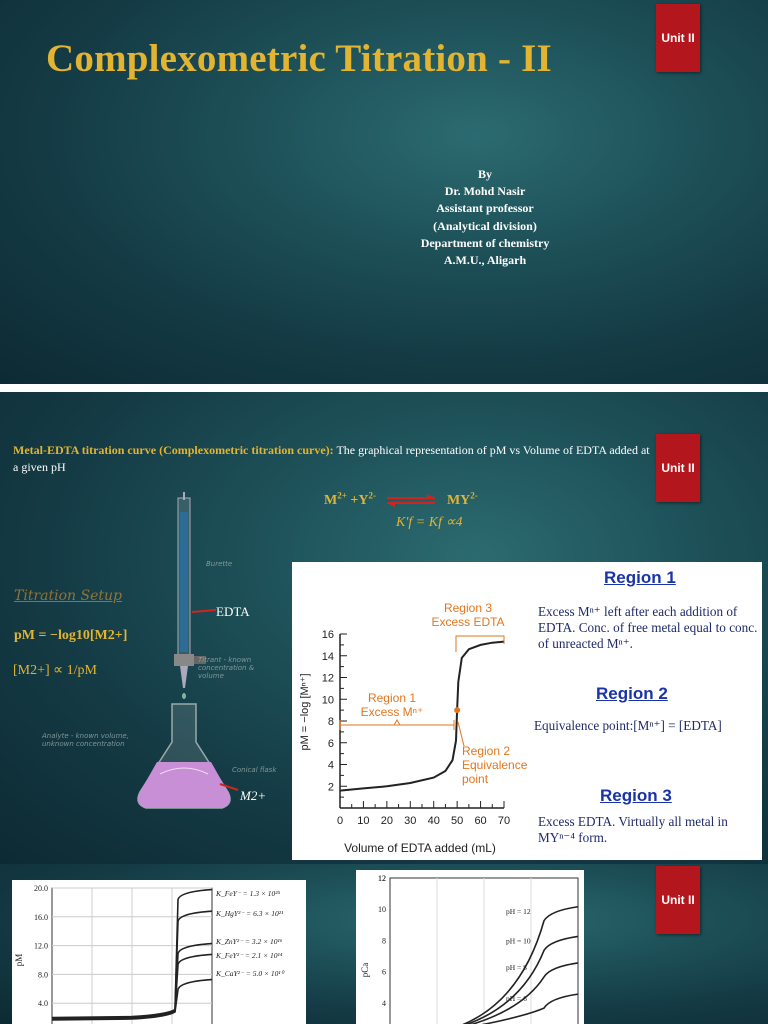 The width and height of the screenshot is (768, 1024). What do you see at coordinates (365, 970) in the screenshot?
I see `y-axis-label: pCa` at bounding box center [365, 970].